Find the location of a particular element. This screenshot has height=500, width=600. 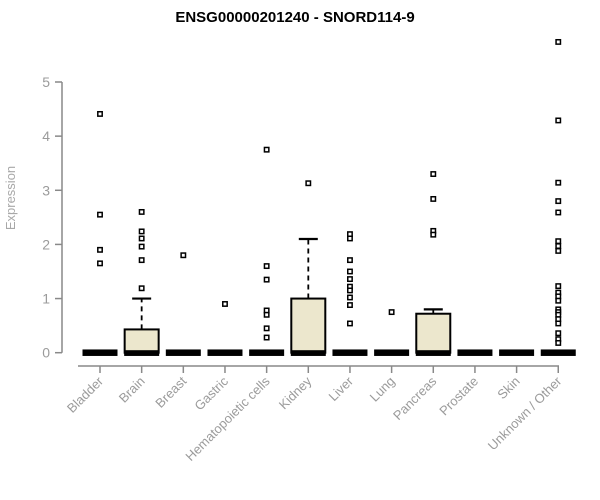

y-tick-label: 0 is located at coordinates (46, 353).